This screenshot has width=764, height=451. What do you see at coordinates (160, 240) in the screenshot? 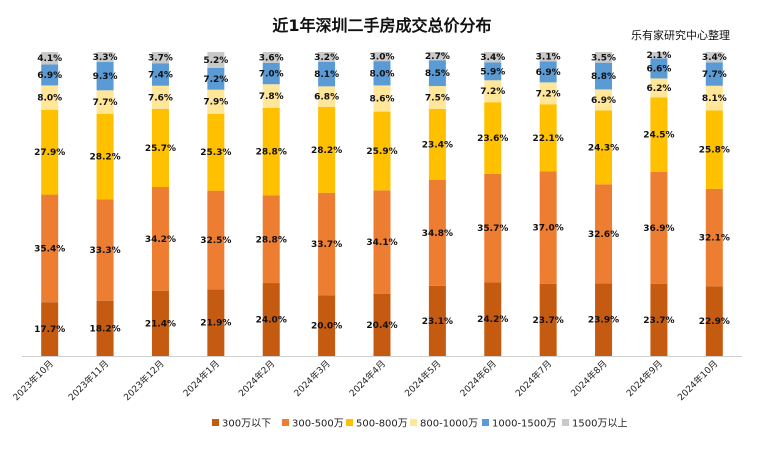
I see `data-label: 34.2%` at bounding box center [160, 240].